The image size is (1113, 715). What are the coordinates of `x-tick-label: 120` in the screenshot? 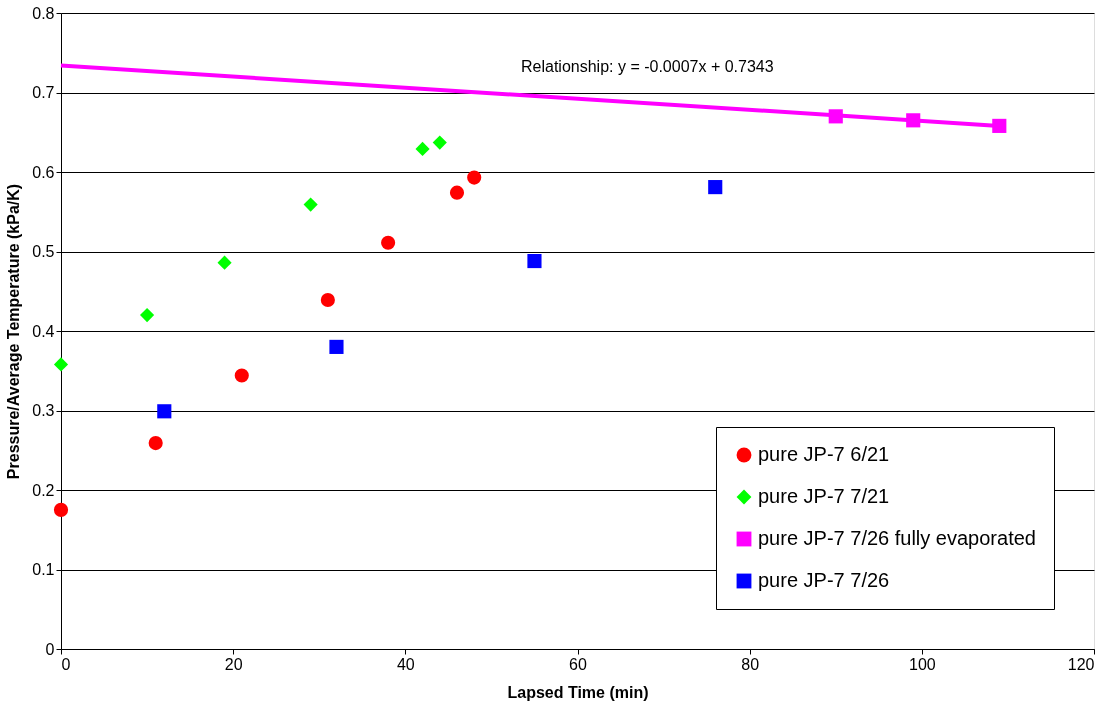 It's located at (1081, 664).